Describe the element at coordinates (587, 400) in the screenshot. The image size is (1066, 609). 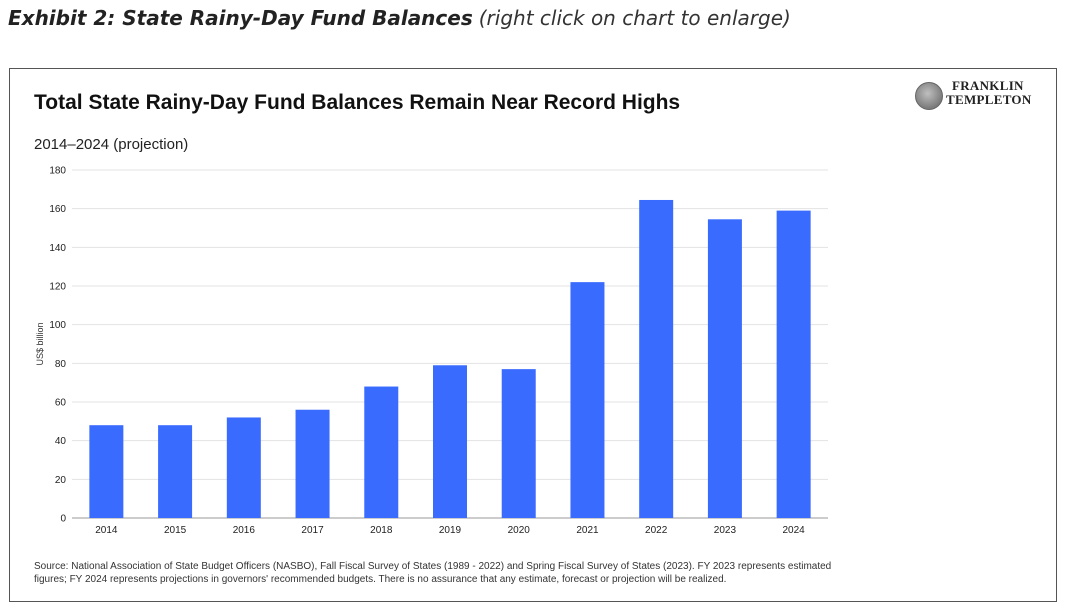
I see `bar-2021` at that location.